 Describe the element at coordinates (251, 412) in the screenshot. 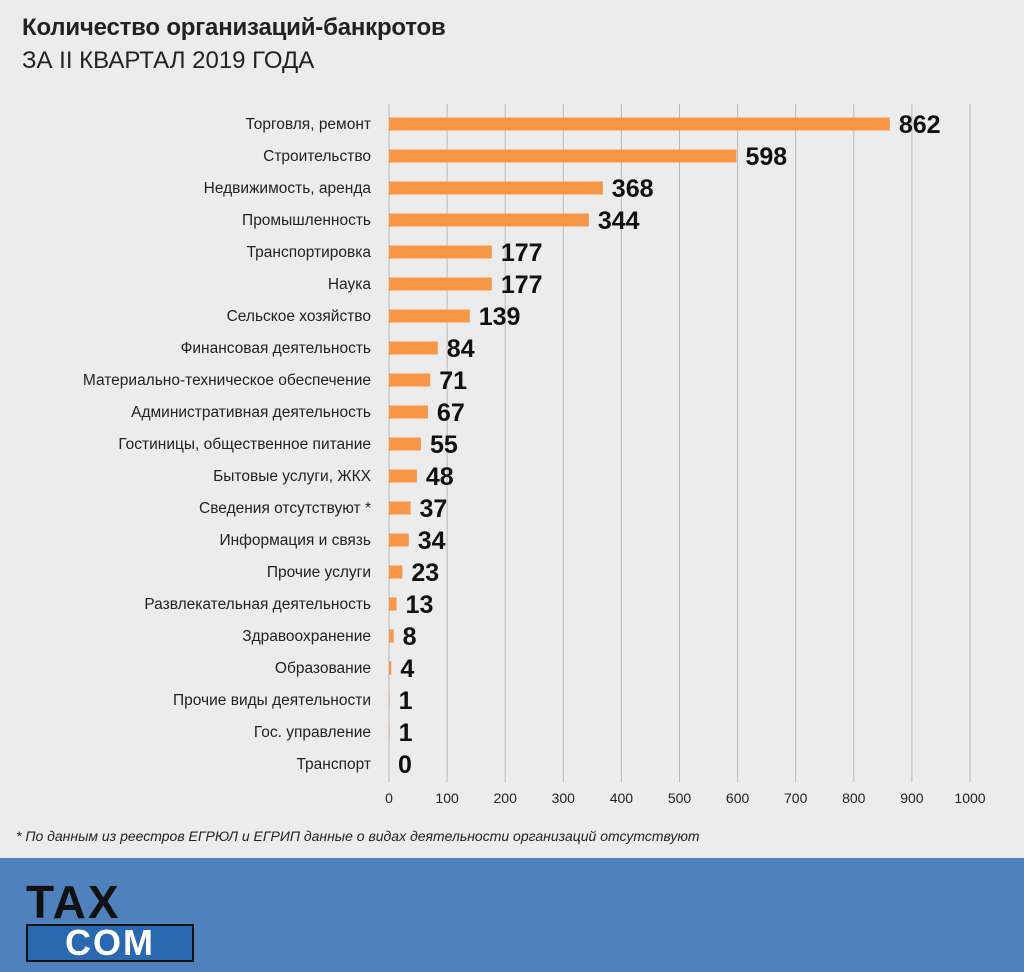

I see `category-label: Административная деятельность` at that location.